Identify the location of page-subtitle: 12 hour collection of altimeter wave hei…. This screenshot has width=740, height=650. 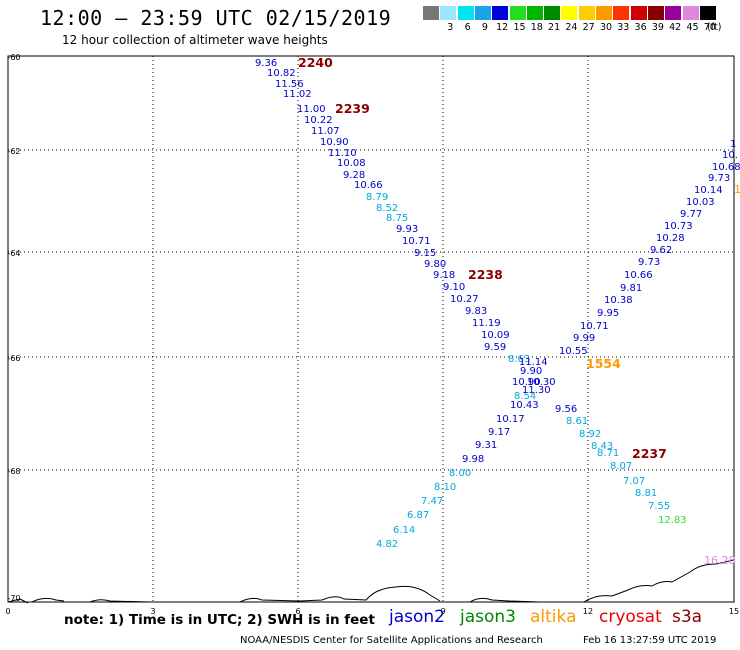
(195, 40).